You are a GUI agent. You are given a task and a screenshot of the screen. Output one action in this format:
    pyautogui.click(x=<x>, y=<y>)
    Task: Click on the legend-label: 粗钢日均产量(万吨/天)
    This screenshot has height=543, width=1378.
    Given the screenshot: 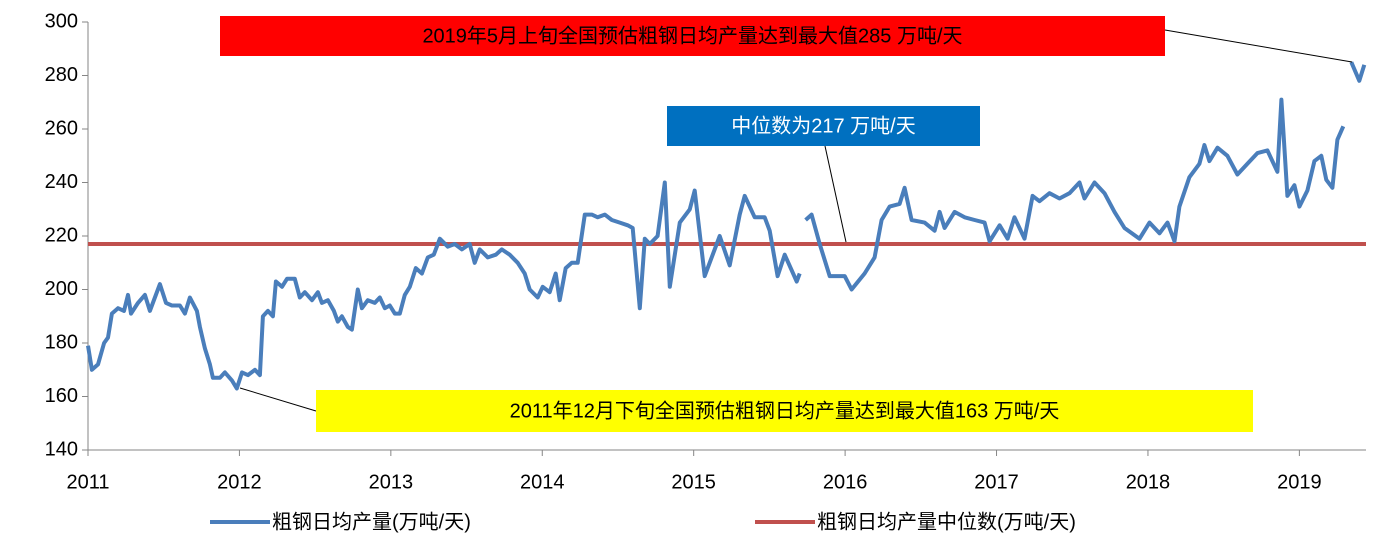 What is the action you would take?
    pyautogui.click(x=371, y=521)
    